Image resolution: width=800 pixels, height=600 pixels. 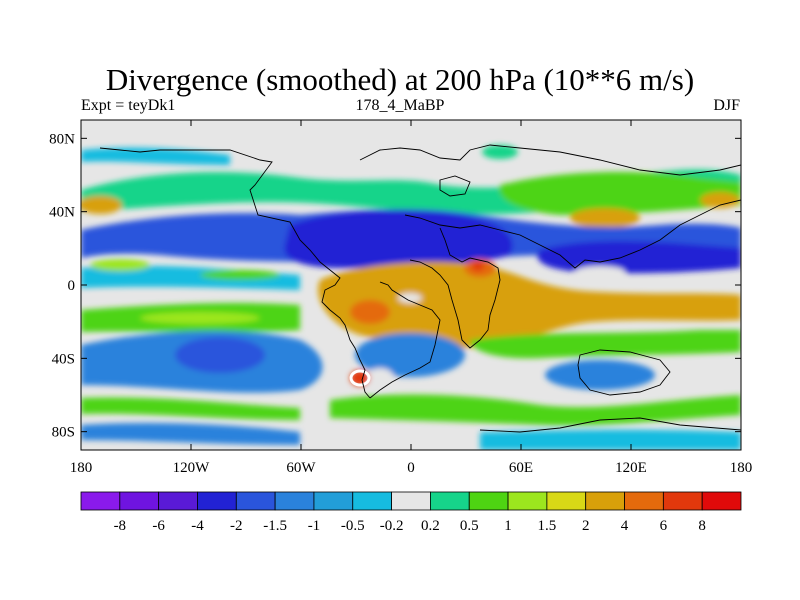 I want to click on field-south-yellowgreen, so click(x=200, y=318).